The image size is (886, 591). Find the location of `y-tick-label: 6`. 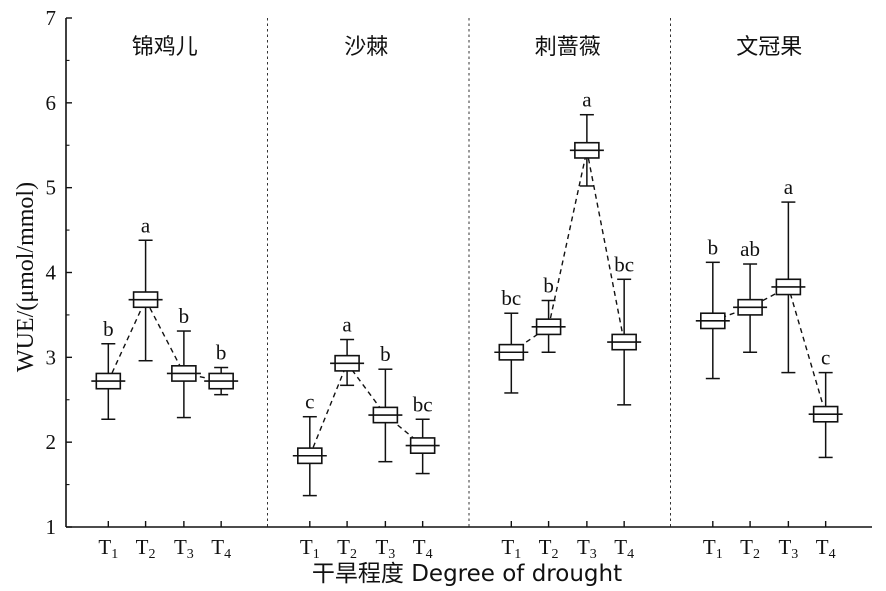

y-tick-label: 6 is located at coordinates (51, 103).